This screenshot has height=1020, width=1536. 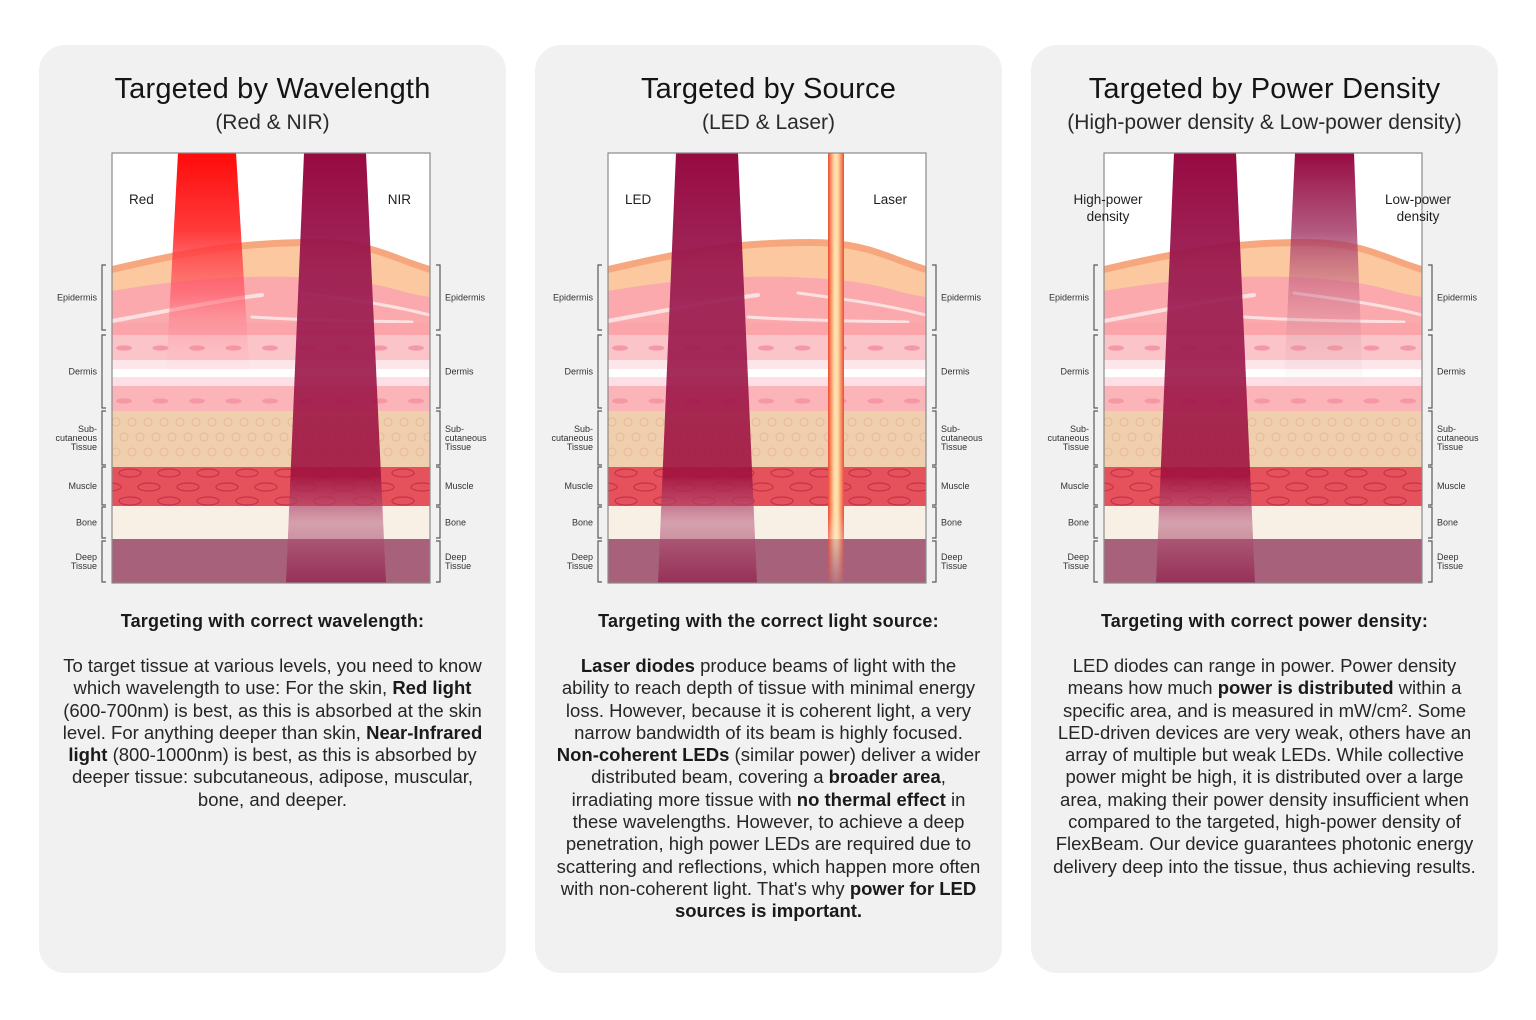 What do you see at coordinates (861, 304) in the screenshot?
I see `epidermis-streak` at bounding box center [861, 304].